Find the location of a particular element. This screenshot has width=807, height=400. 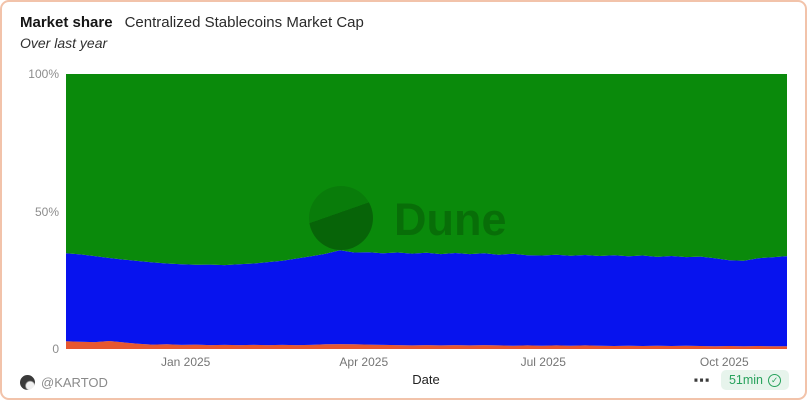

x-tick-label: Oct 2025 is located at coordinates (724, 362).